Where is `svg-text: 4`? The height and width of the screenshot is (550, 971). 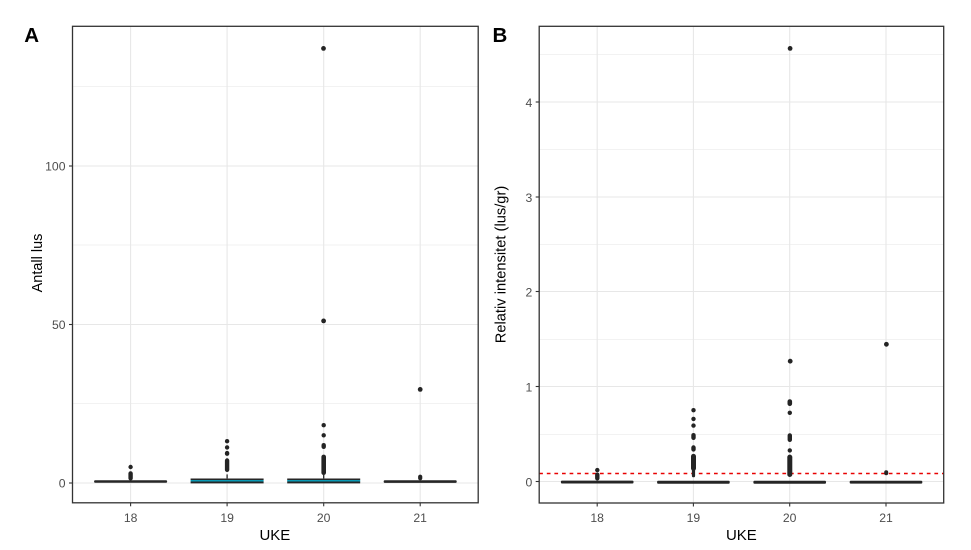
svg-text: 4 is located at coordinates (529, 103).